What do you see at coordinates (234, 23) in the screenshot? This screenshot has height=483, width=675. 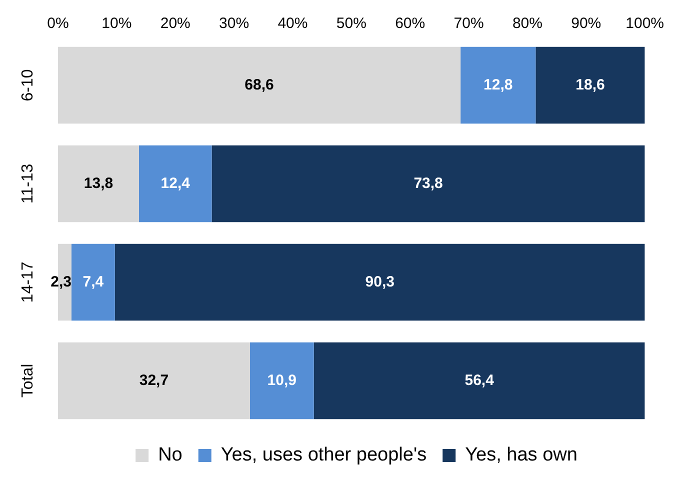 I see `x-tick-label: 30%` at bounding box center [234, 23].